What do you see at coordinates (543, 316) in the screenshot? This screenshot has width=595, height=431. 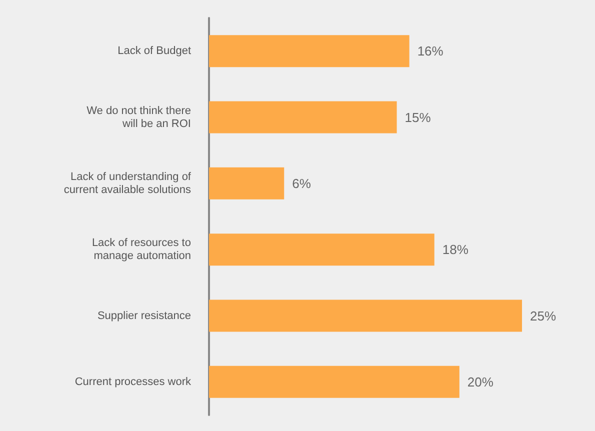 I see `data-label: 25%` at bounding box center [543, 316].